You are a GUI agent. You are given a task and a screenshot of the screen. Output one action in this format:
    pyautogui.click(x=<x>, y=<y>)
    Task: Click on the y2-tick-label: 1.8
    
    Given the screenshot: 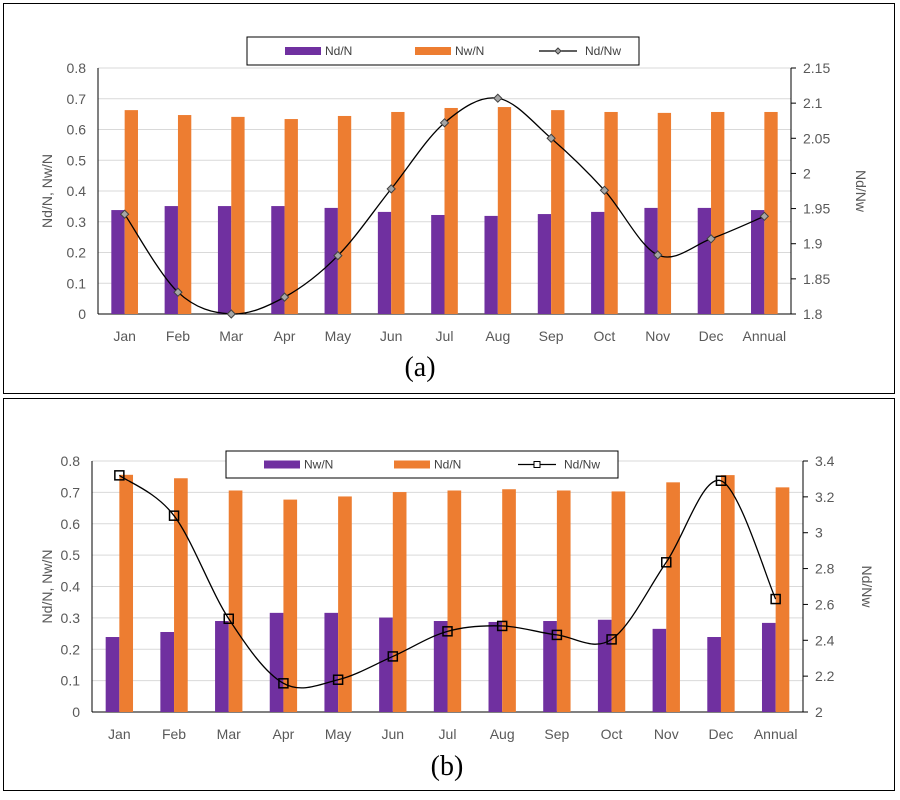 What is the action you would take?
    pyautogui.click(x=813, y=314)
    